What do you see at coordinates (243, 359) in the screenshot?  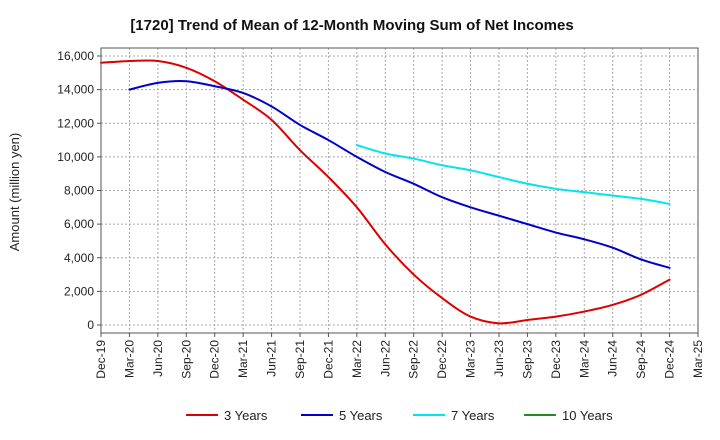 I see `x-tick-label: Mar-21` at bounding box center [243, 359].